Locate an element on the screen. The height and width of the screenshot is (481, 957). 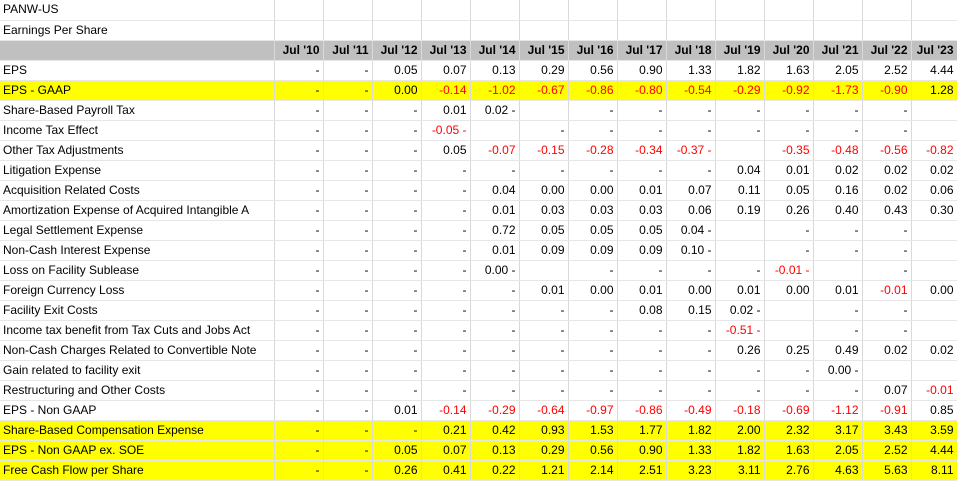
value-cell: 1.63 is located at coordinates (789, 70).